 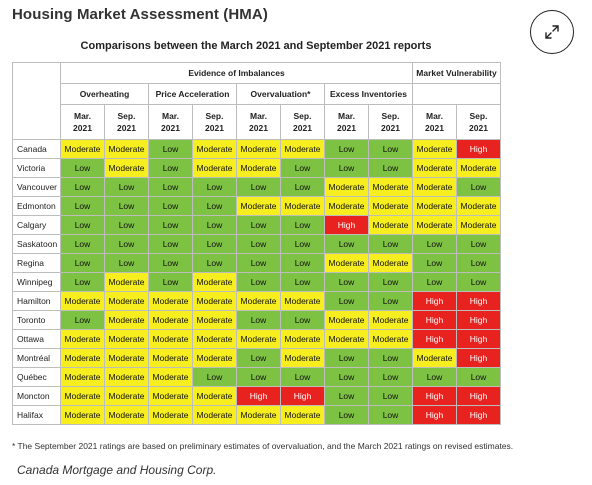 What do you see at coordinates (36, 225) in the screenshot?
I see `city-name: Calgary` at bounding box center [36, 225].